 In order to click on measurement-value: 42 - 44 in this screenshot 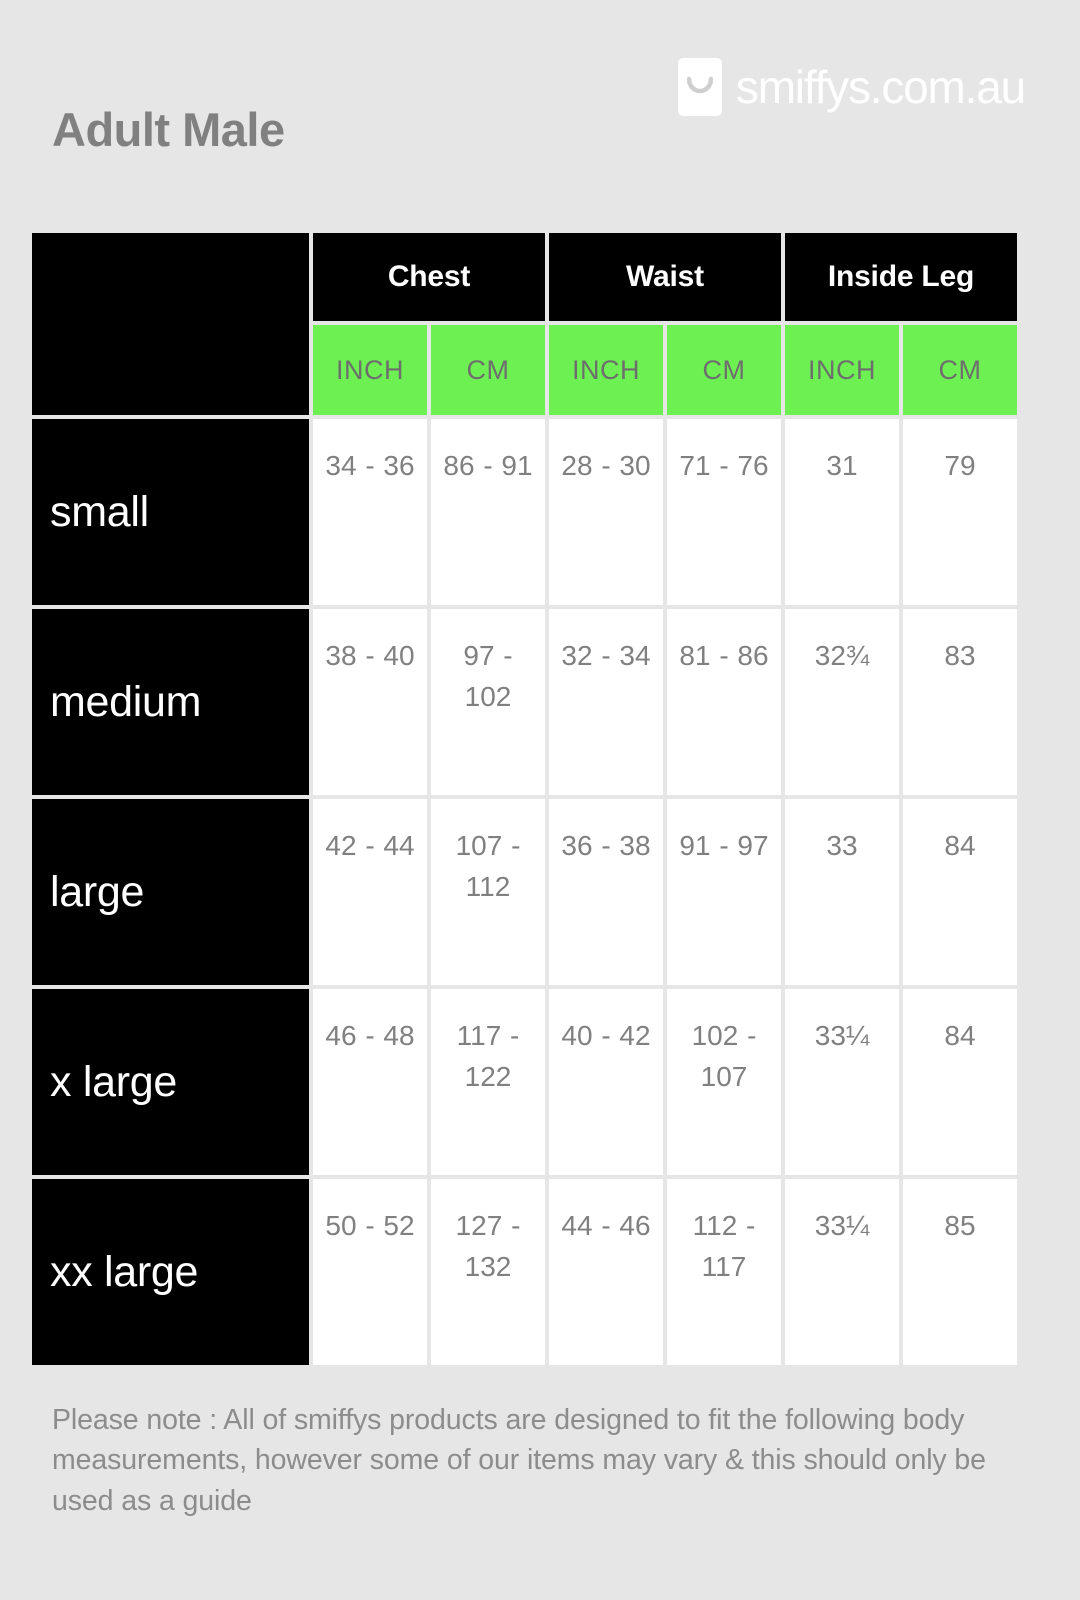, I will do `click(370, 892)`.